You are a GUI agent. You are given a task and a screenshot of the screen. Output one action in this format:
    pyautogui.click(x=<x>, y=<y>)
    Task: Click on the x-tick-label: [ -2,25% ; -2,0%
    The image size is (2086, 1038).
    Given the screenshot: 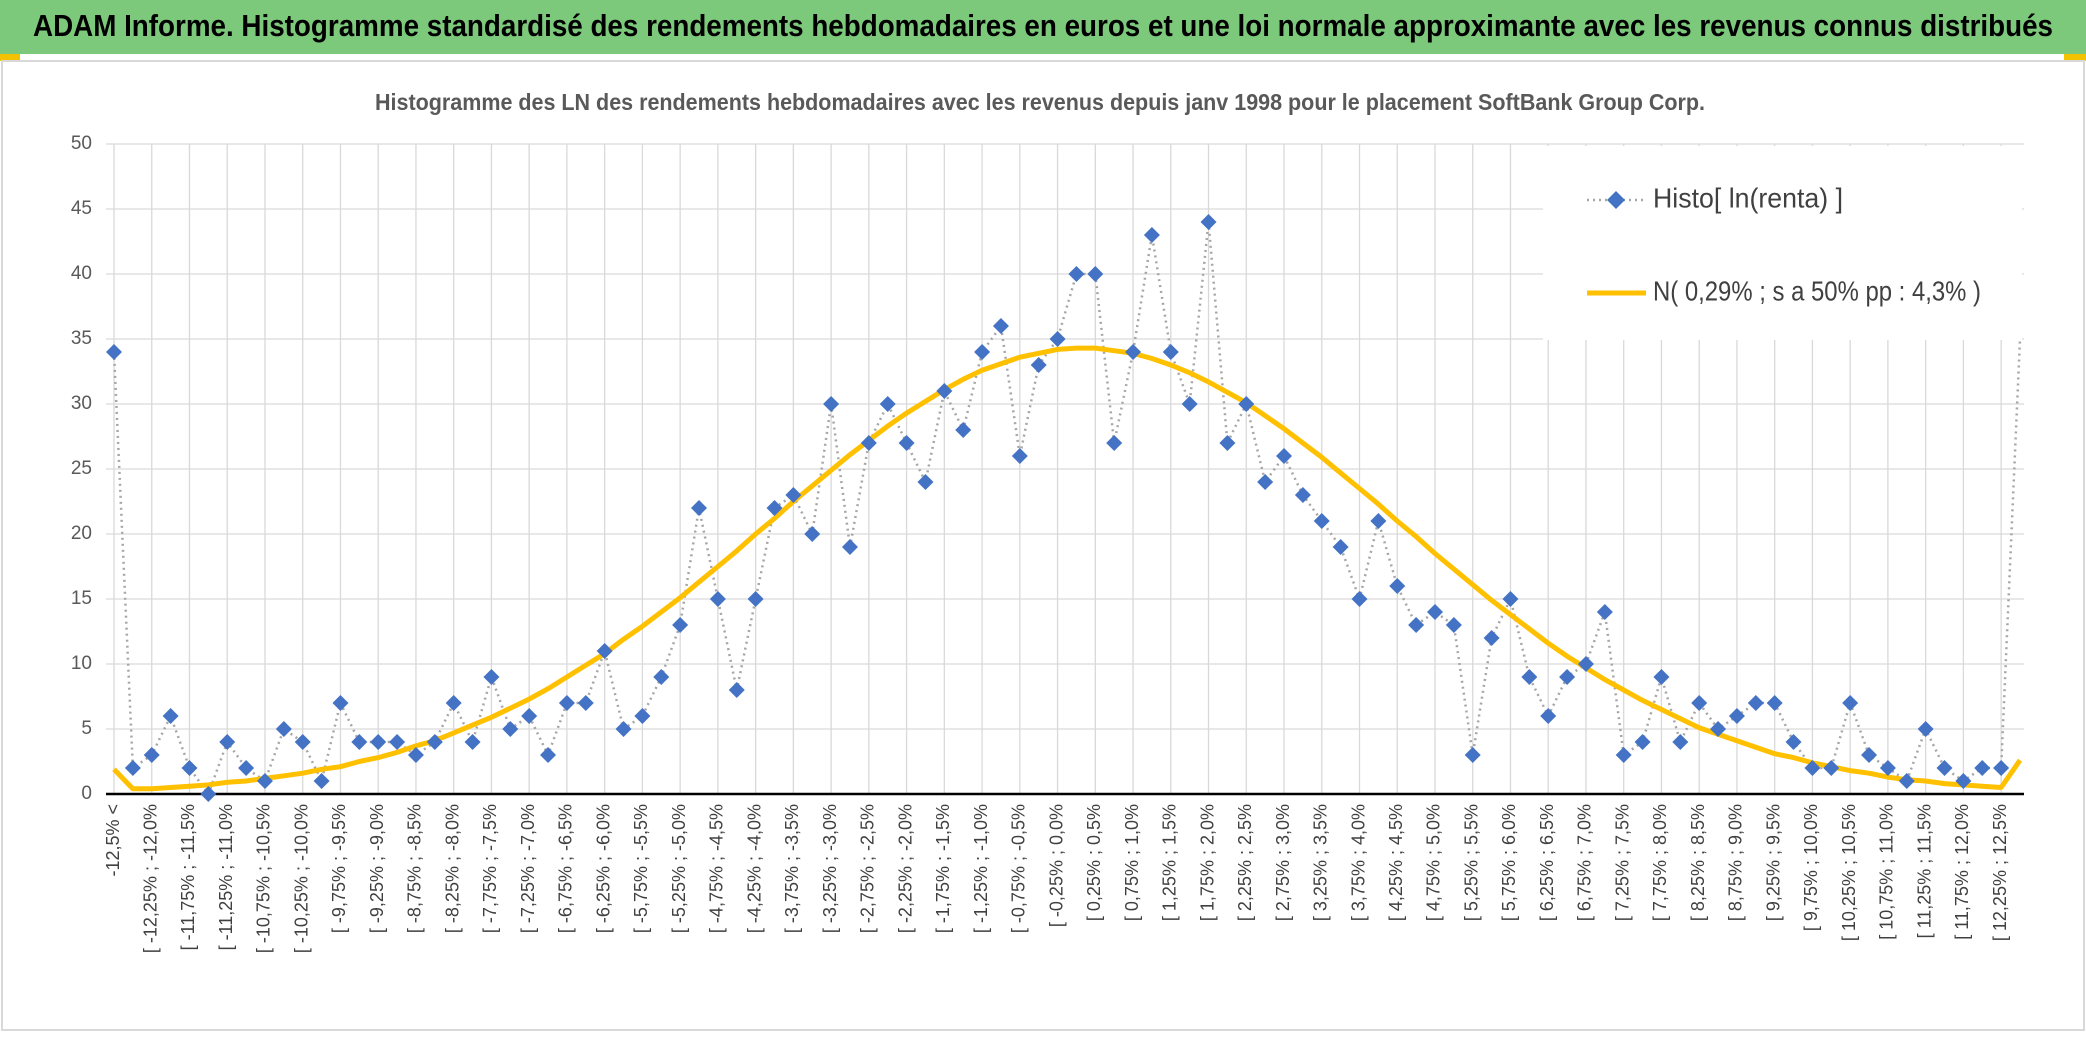 What is the action you would take?
    pyautogui.click(x=905, y=868)
    